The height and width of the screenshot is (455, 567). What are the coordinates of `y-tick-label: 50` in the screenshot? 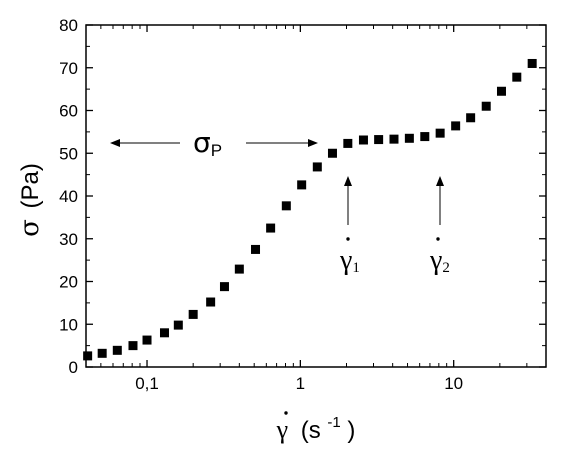 It's located at (68, 153).